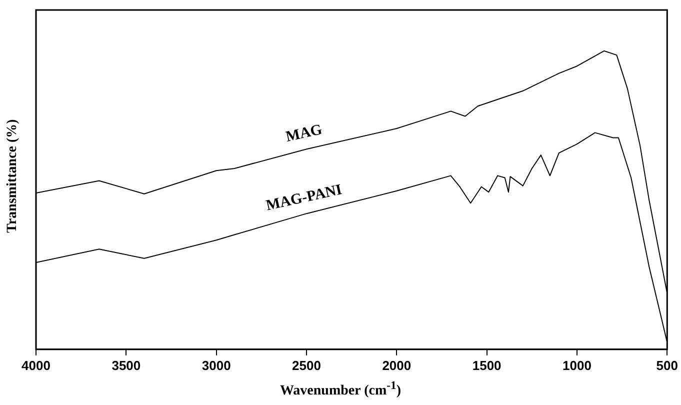 The image size is (681, 405). What do you see at coordinates (397, 365) in the screenshot?
I see `x-tick-label: 2000` at bounding box center [397, 365].